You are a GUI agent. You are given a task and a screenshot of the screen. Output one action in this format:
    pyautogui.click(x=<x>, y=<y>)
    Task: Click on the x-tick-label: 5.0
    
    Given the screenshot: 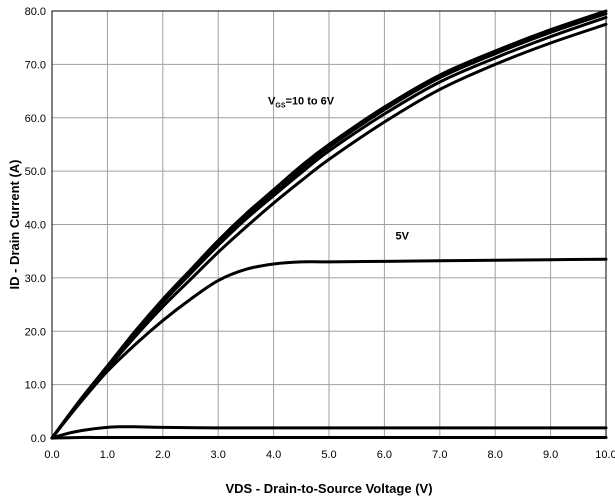 What is the action you would take?
    pyautogui.click(x=328, y=455)
    